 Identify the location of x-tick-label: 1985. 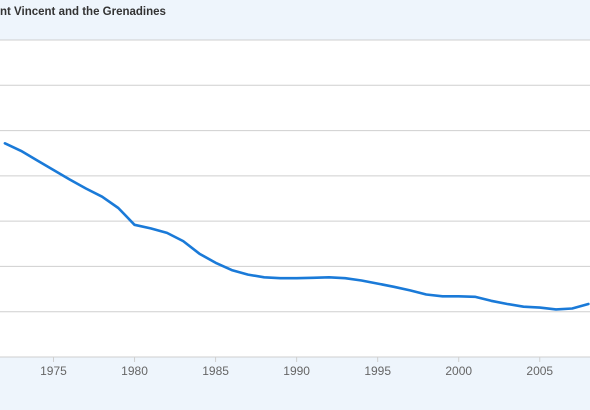
(215, 371).